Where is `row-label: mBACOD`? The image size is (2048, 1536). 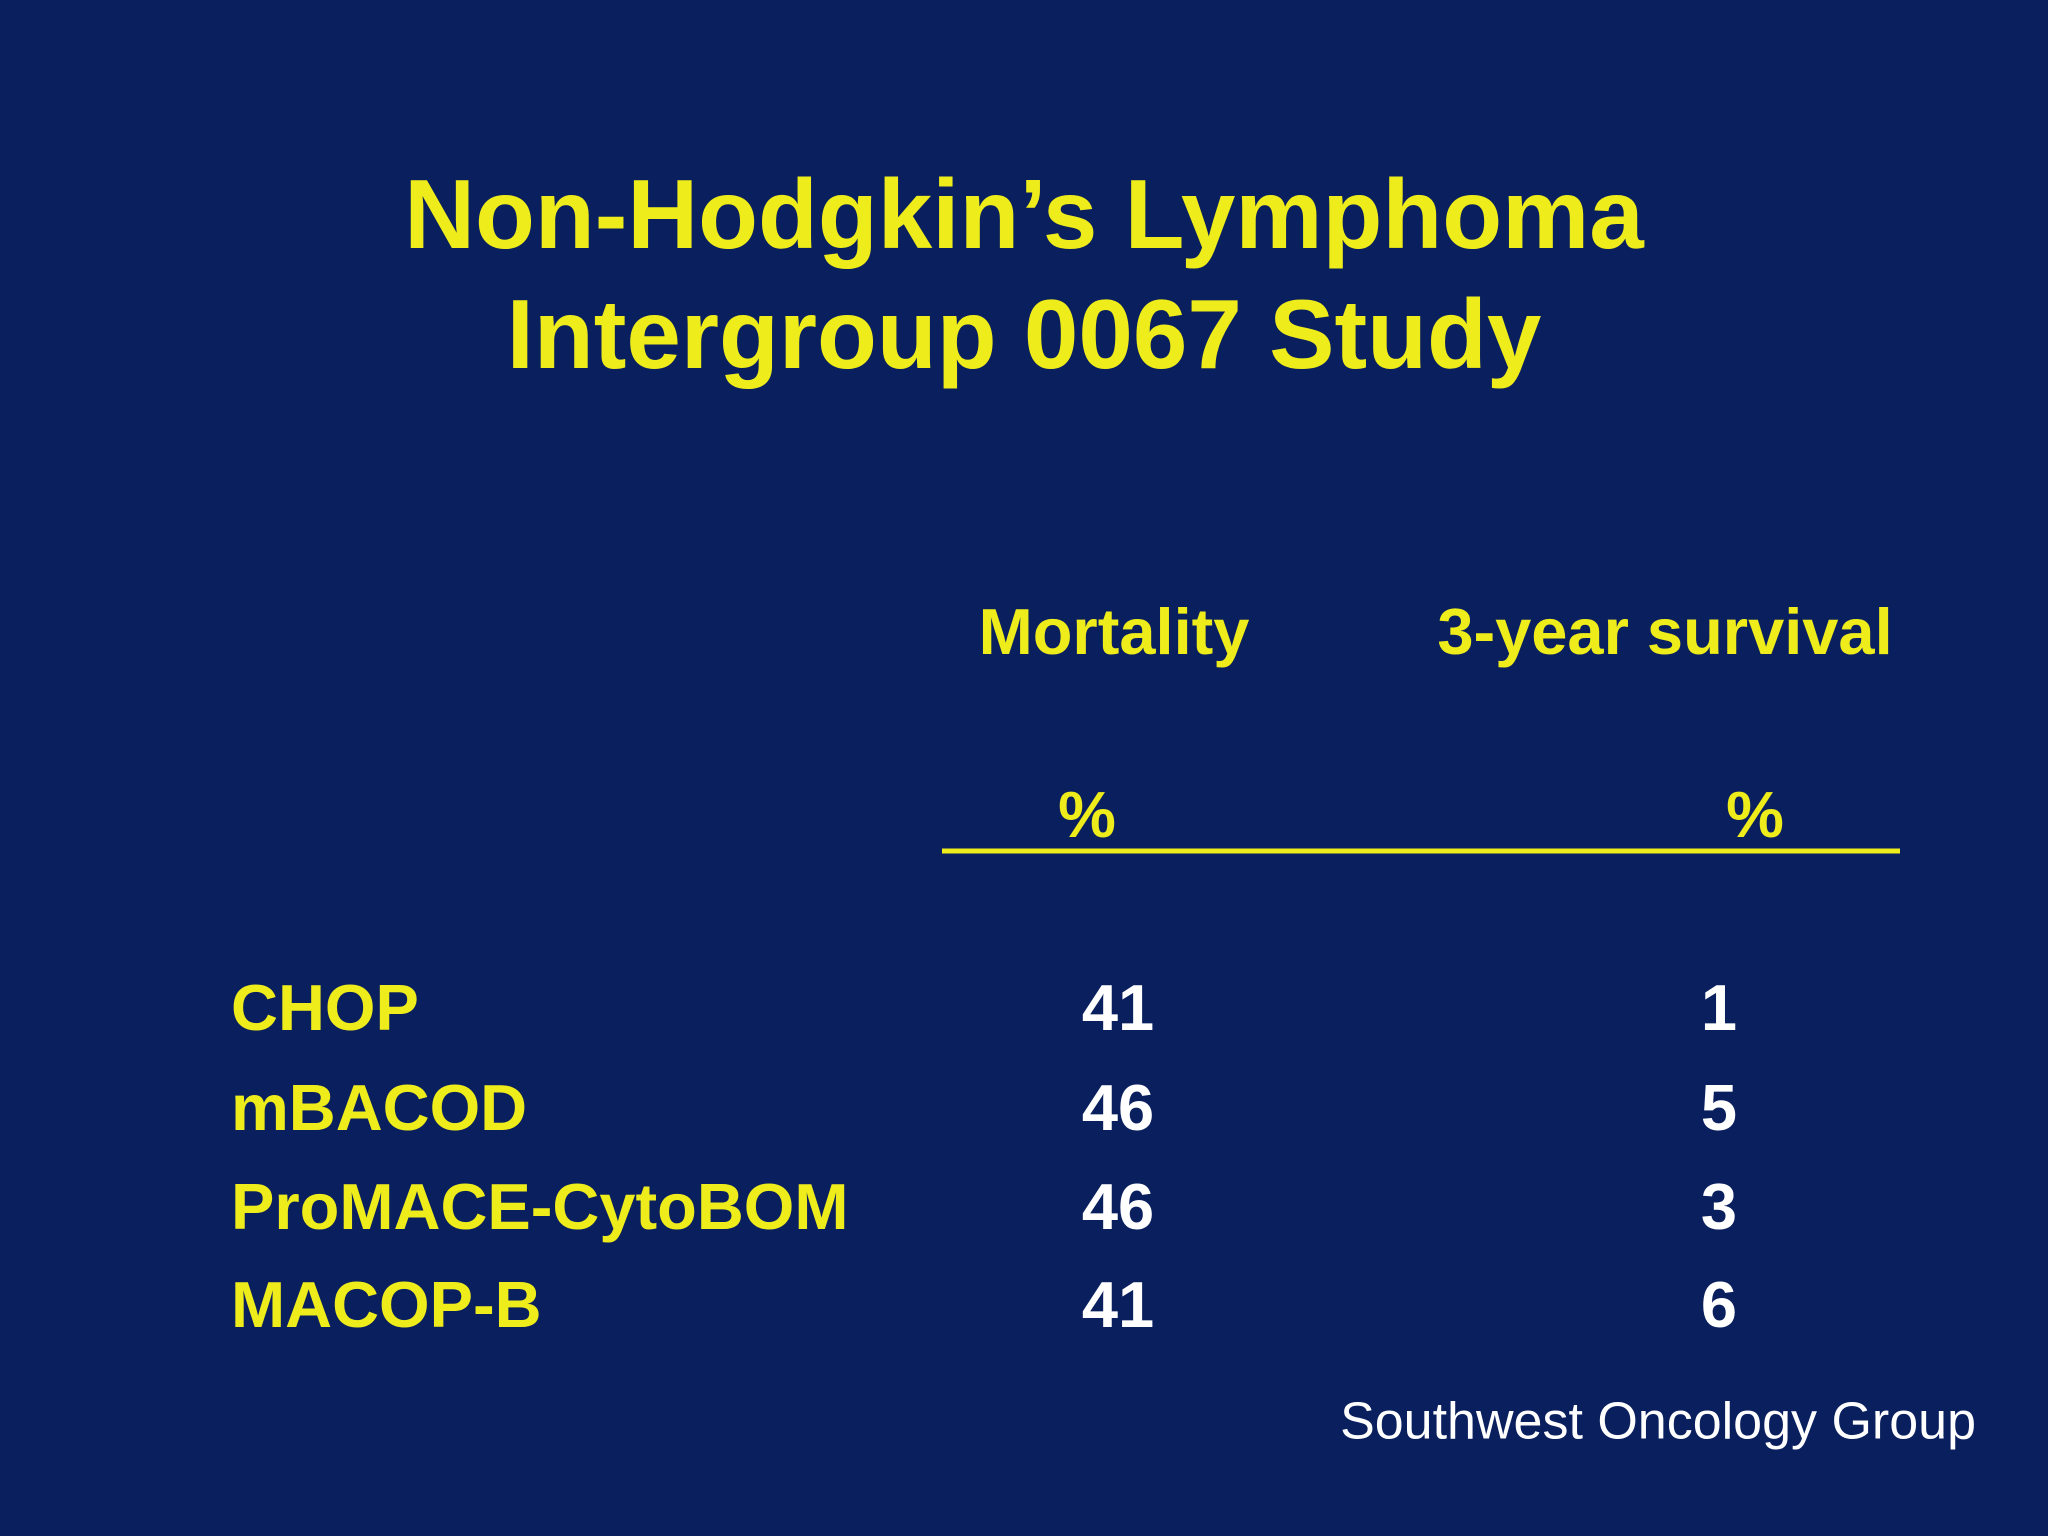 row-label: mBACOD is located at coordinates (379, 1107).